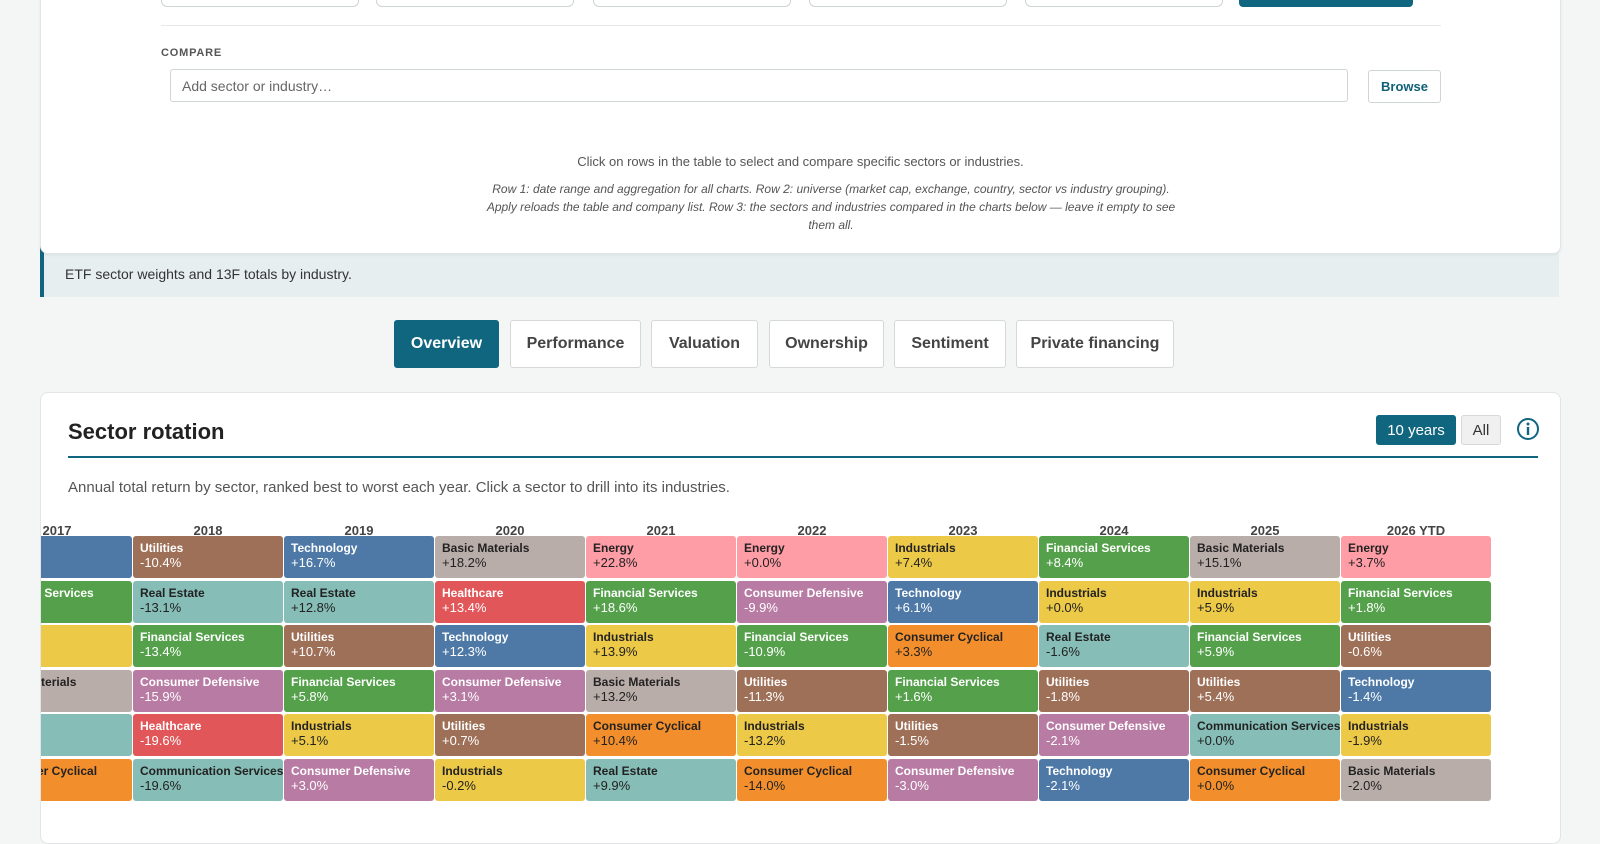 The height and width of the screenshot is (844, 1600). Describe the element at coordinates (912, 740) in the screenshot. I see `sector-return: -1.5%` at that location.